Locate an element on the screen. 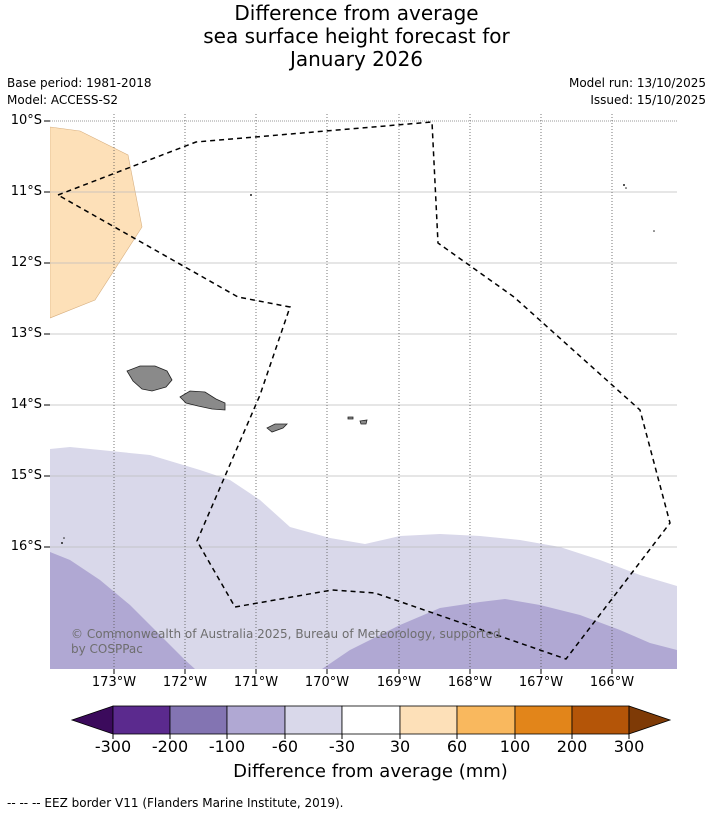  anomaly-positive-patch is located at coordinates (96, 222).